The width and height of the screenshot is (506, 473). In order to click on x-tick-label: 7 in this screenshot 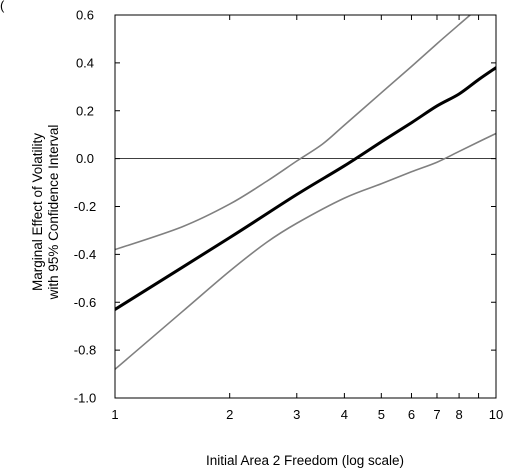, I will do `click(436, 414)`.